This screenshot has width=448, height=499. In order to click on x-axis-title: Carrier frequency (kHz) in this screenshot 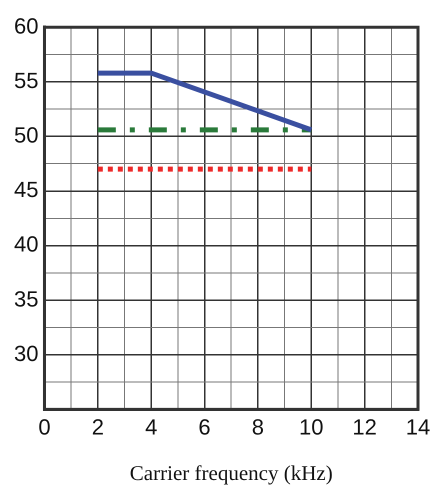, I will do `click(231, 472)`.